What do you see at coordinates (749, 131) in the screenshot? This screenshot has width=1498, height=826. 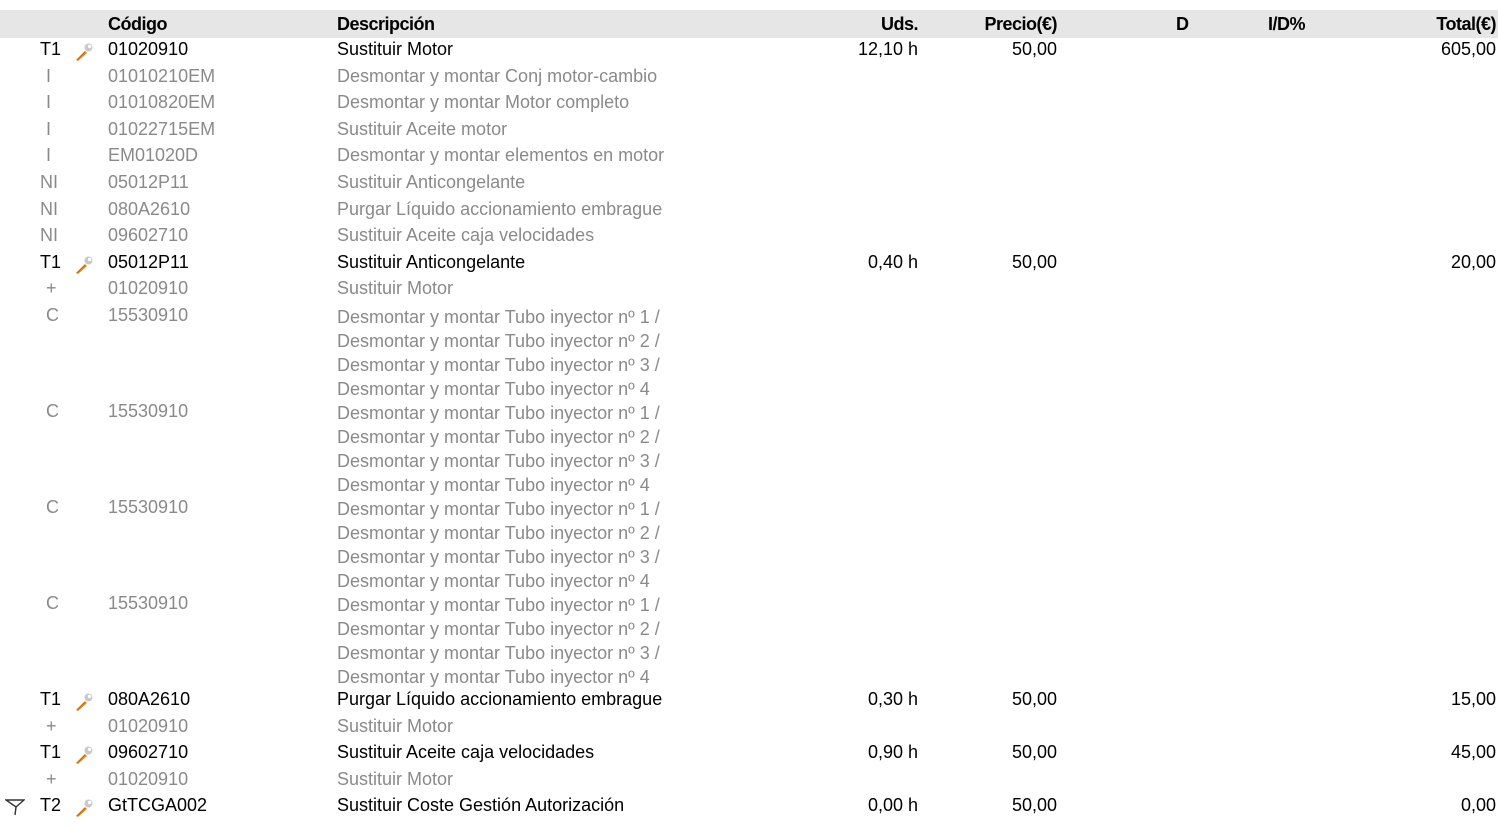 I see `sub-operation-row: I 01022715EM Sustituir Aceite motor` at bounding box center [749, 131].